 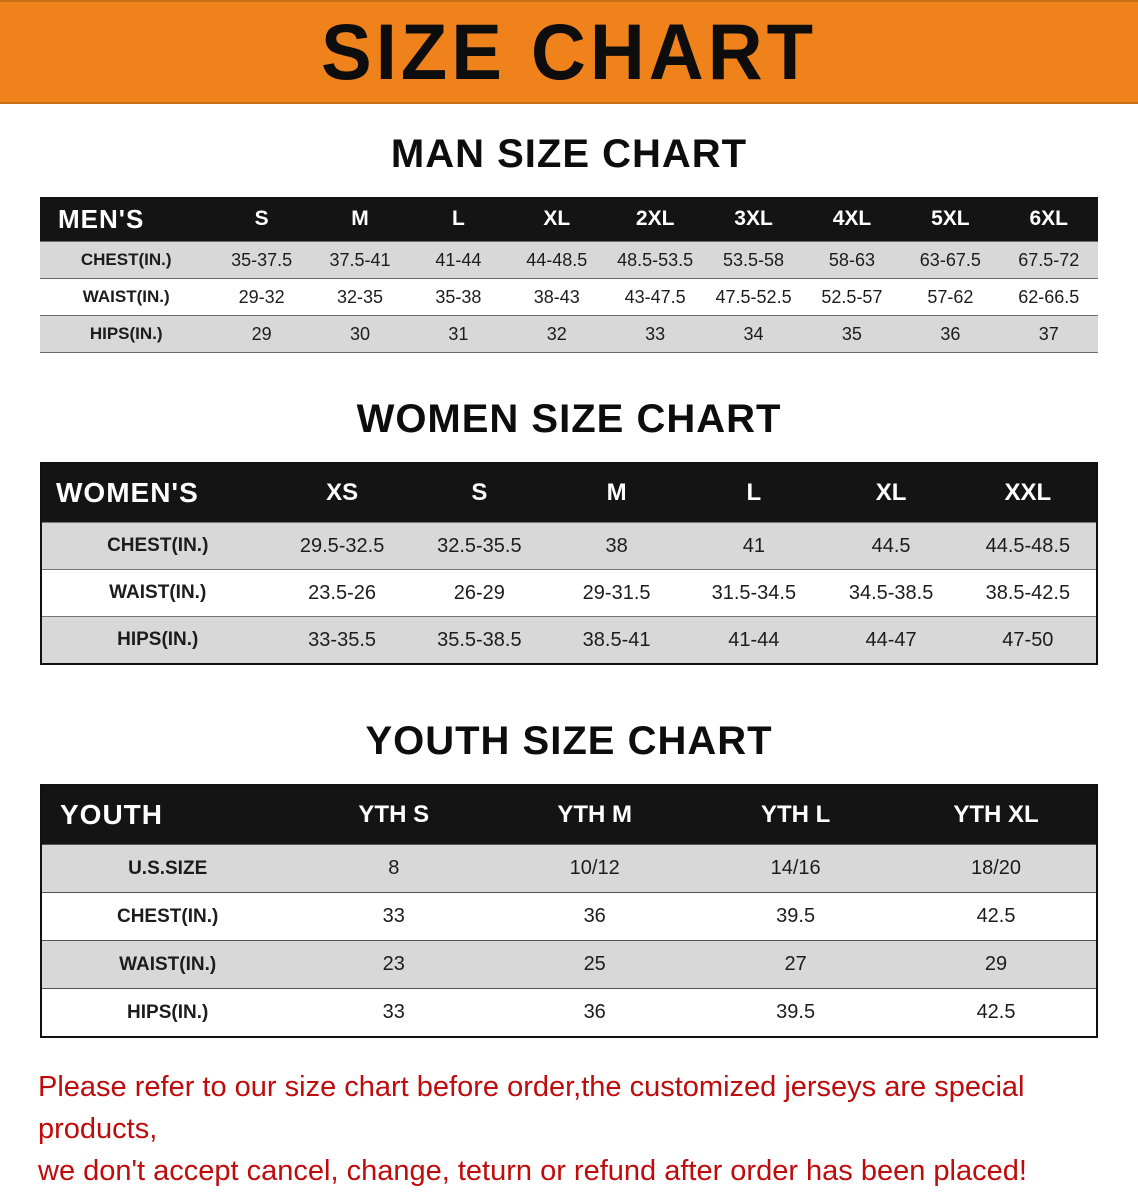 I want to click on measurement-value-cell: 38.5-41, so click(x=616, y=639).